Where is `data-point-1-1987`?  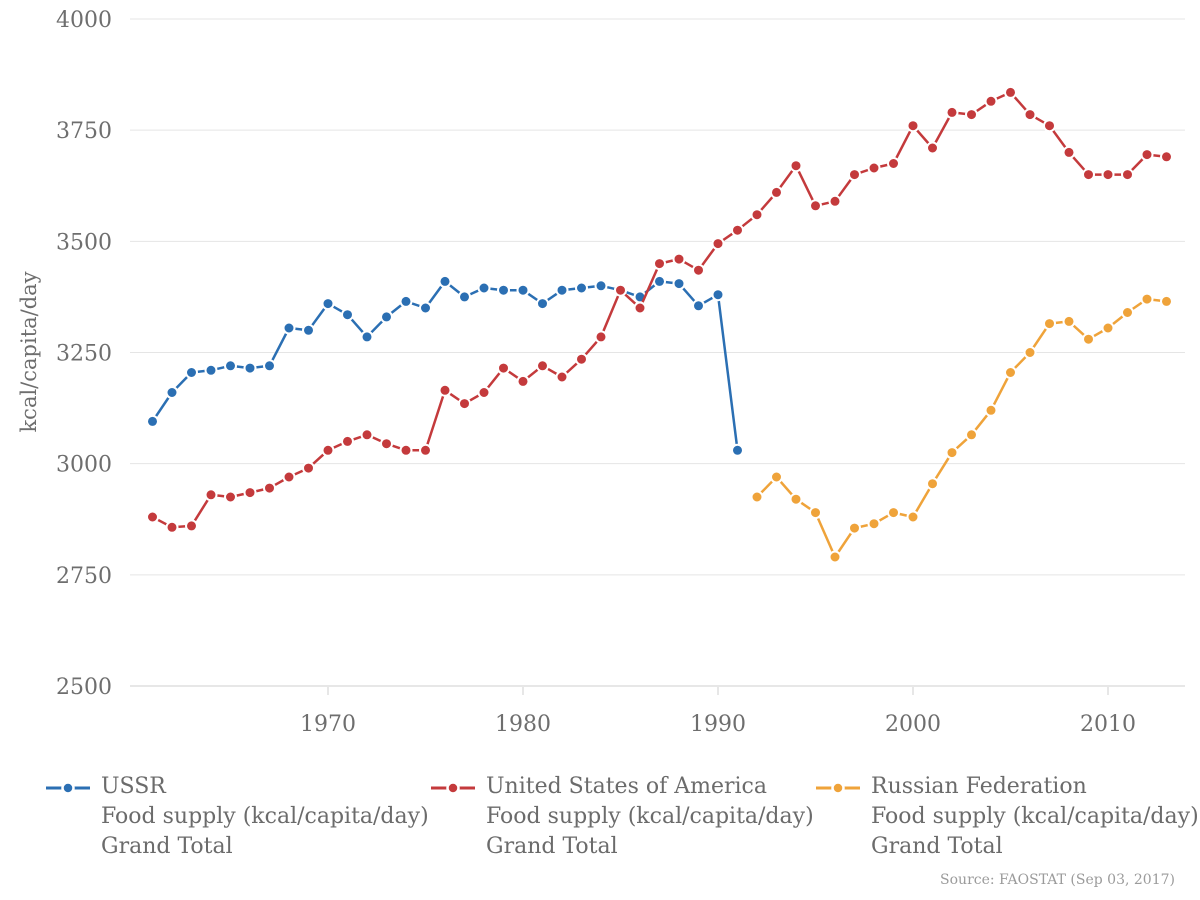
data-point-1-1987 is located at coordinates (659, 264).